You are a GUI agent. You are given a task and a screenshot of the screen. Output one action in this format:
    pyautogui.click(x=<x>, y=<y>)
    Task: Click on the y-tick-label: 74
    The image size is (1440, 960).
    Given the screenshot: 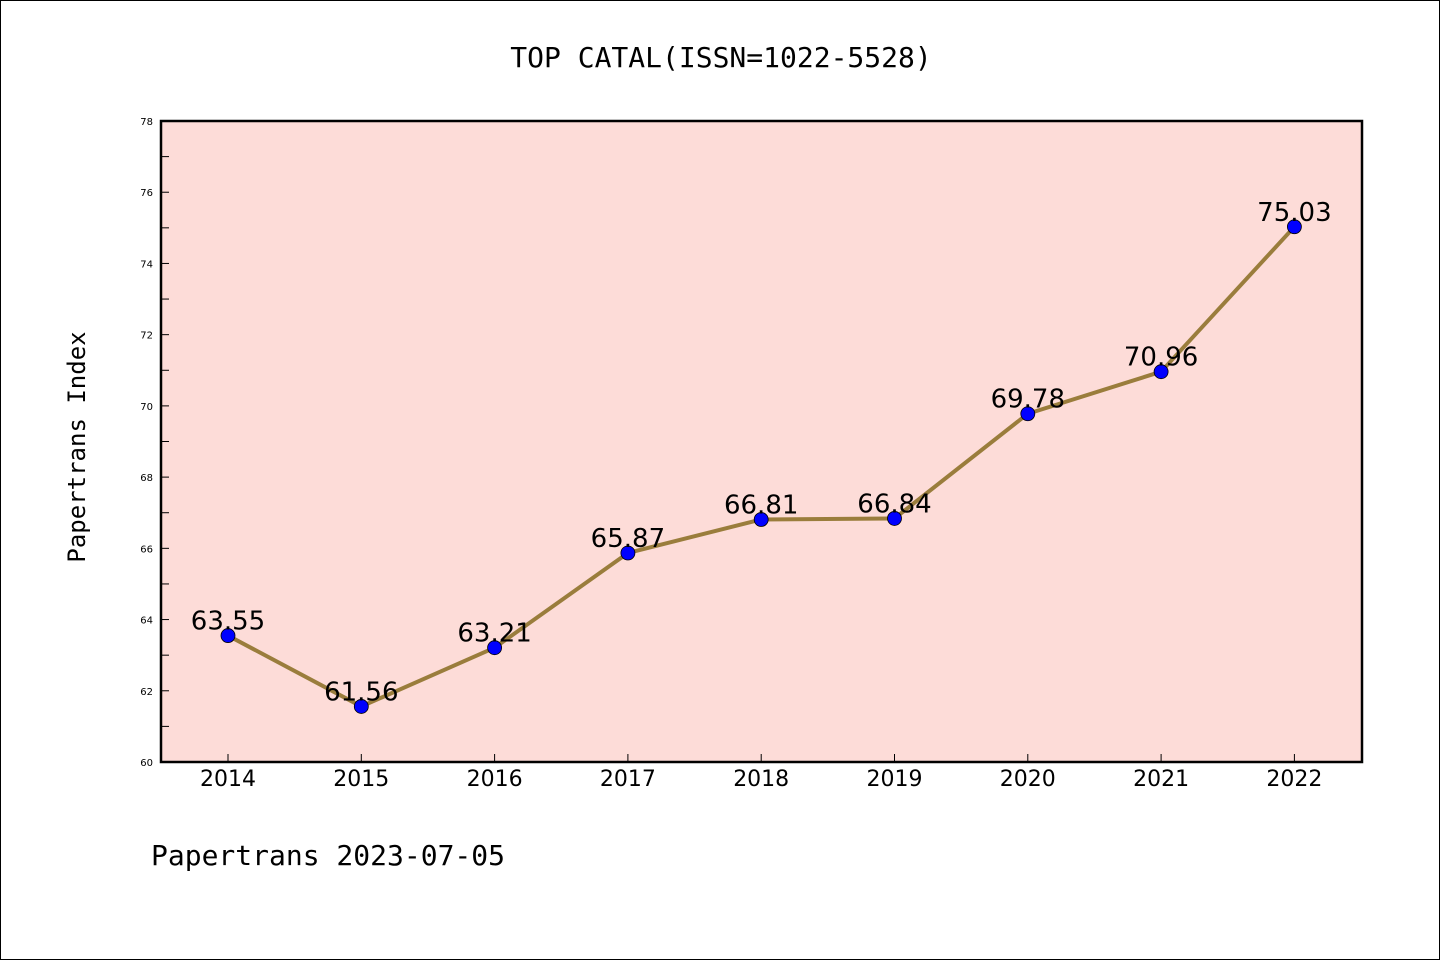 What is the action you would take?
    pyautogui.click(x=146, y=264)
    